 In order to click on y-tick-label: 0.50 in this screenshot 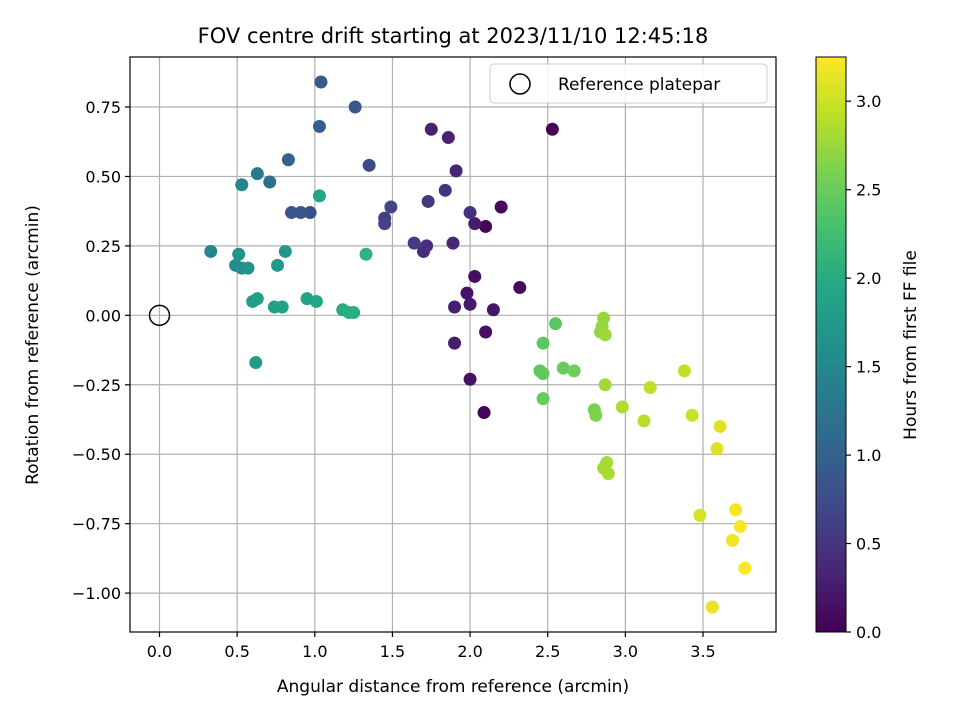, I will do `click(103, 176)`.